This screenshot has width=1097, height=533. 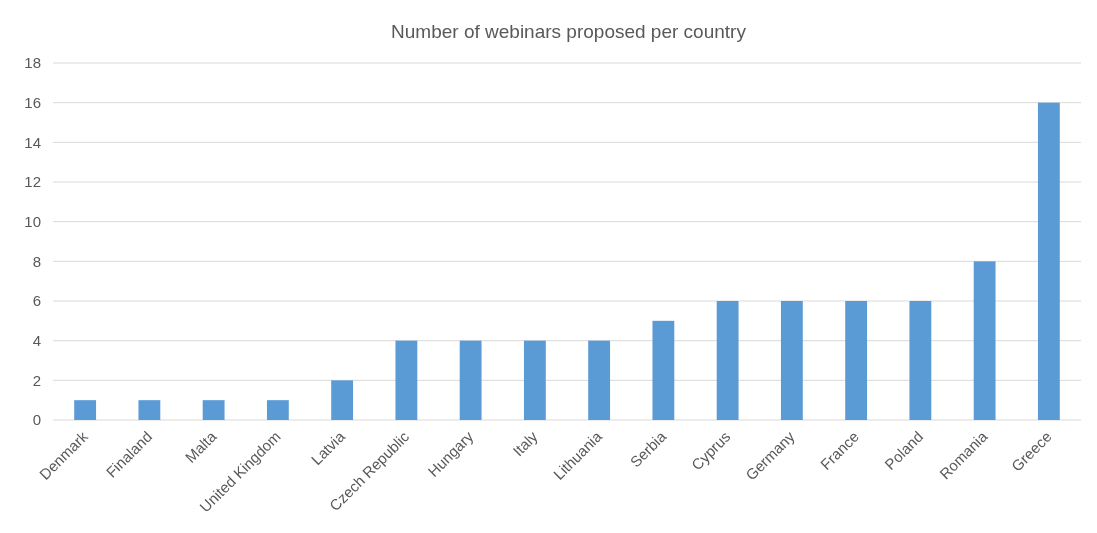 What do you see at coordinates (32, 102) in the screenshot?
I see `y-tick-label: 16` at bounding box center [32, 102].